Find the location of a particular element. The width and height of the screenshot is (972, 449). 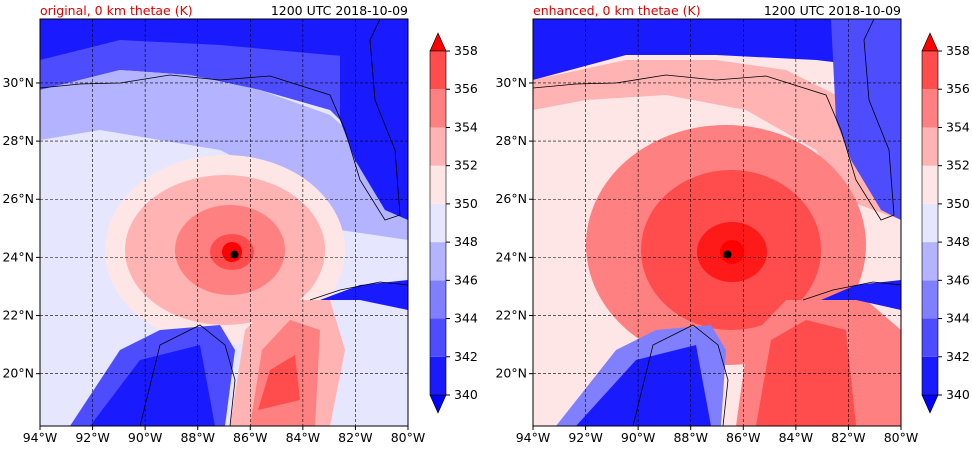

panel-title: enhanced, 0 km thetae (K) is located at coordinates (617, 10).